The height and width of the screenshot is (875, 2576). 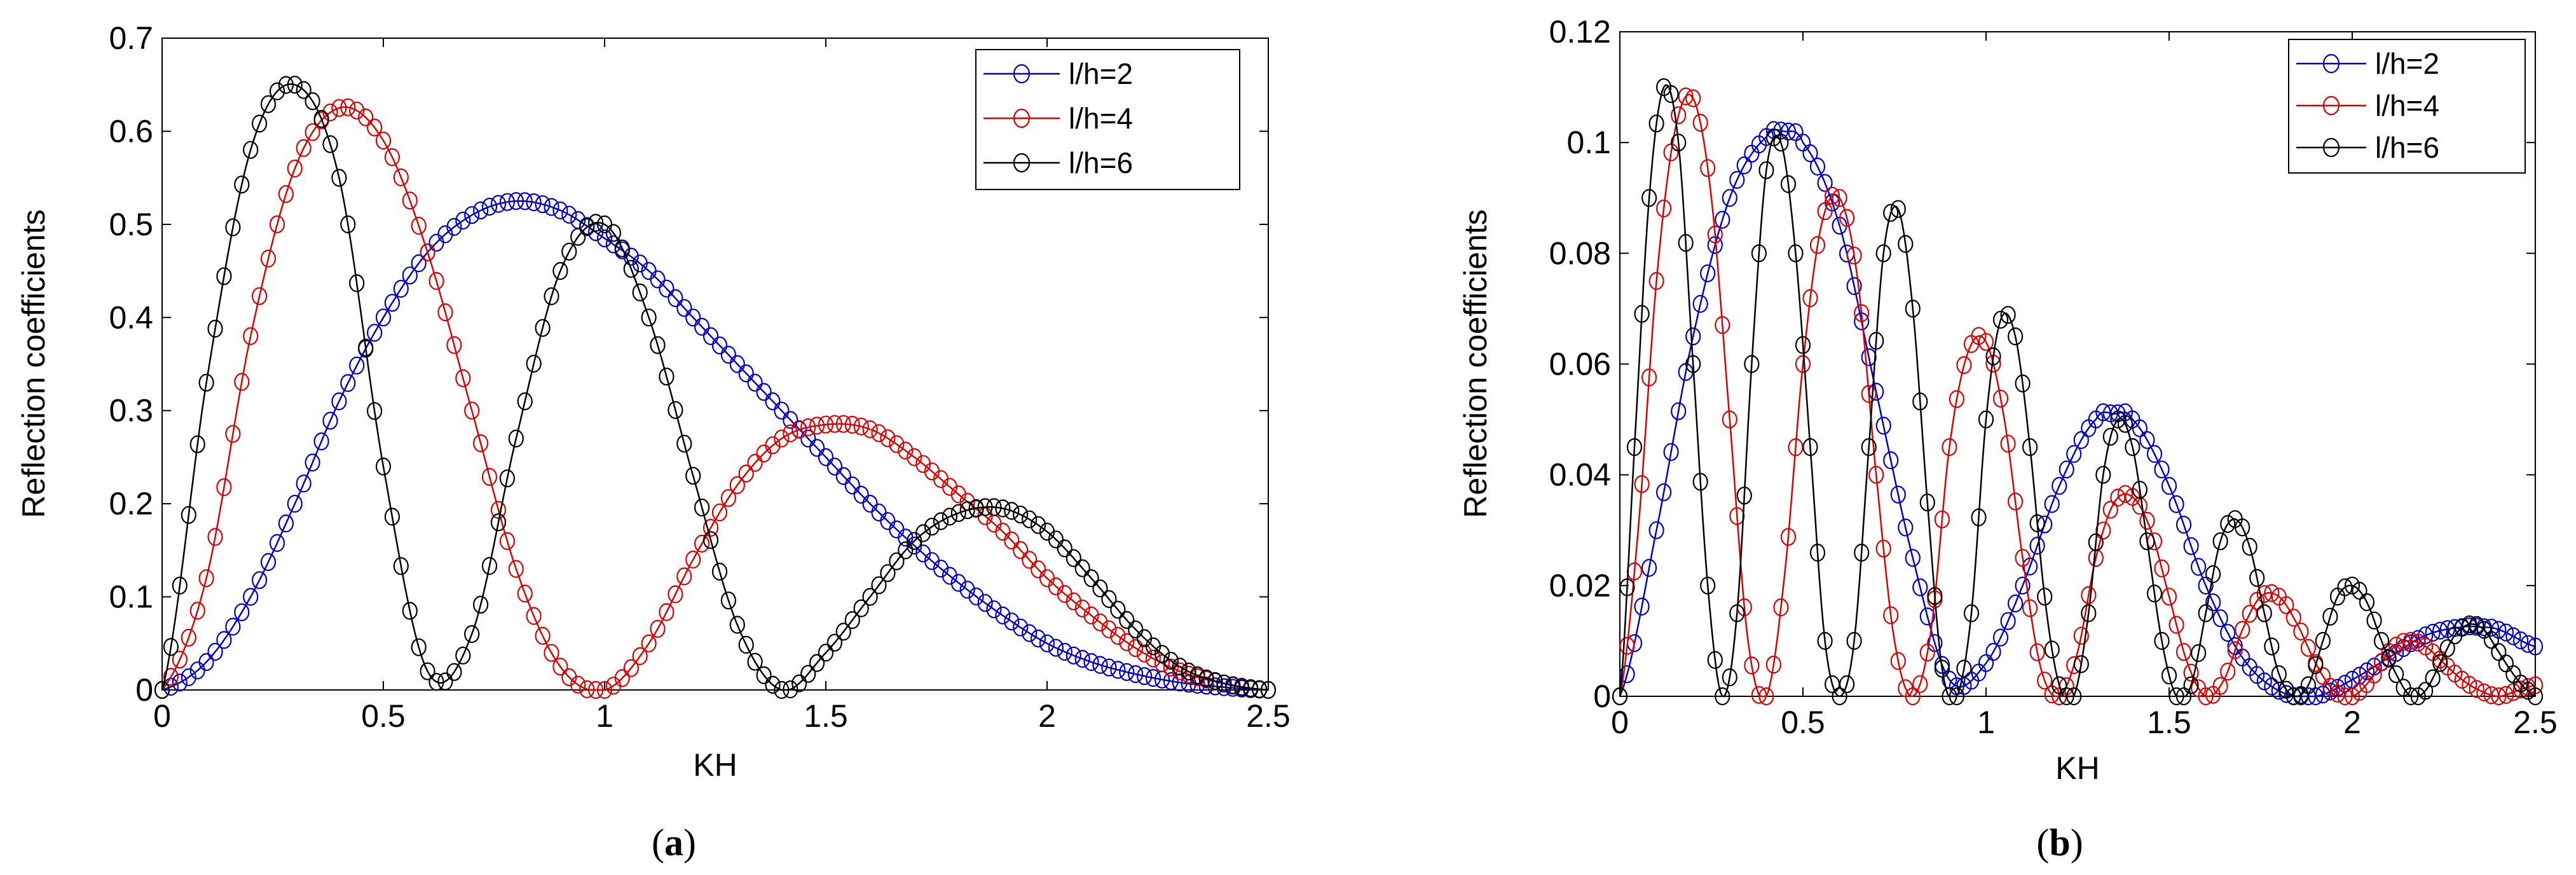 What do you see at coordinates (715, 765) in the screenshot?
I see `panel-a-xlabel: KH` at bounding box center [715, 765].